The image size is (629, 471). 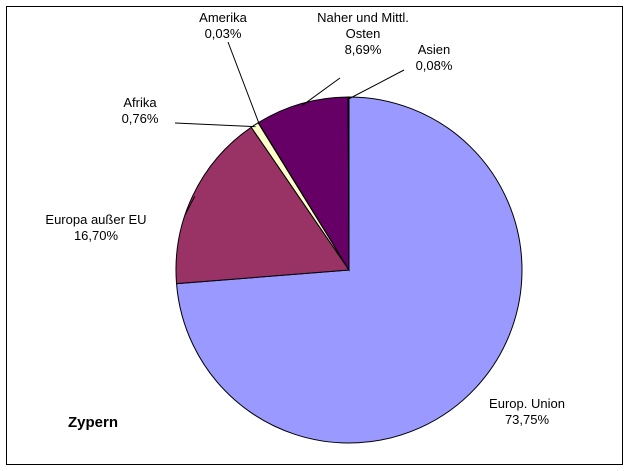 I want to click on value-label: 0,08%, so click(x=434, y=65).